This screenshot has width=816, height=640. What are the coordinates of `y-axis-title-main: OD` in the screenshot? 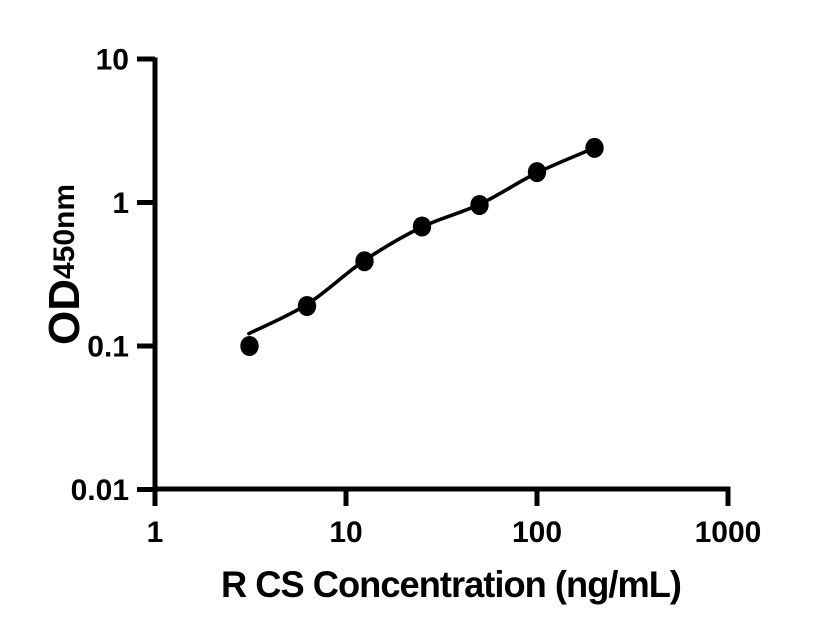 It's located at (64, 312).